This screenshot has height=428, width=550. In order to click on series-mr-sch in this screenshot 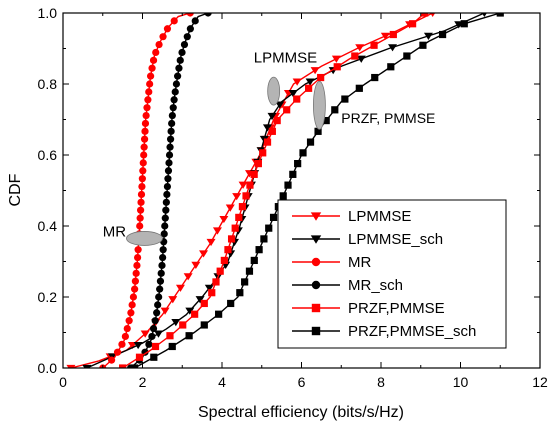, I will do `click(169, 190)`.